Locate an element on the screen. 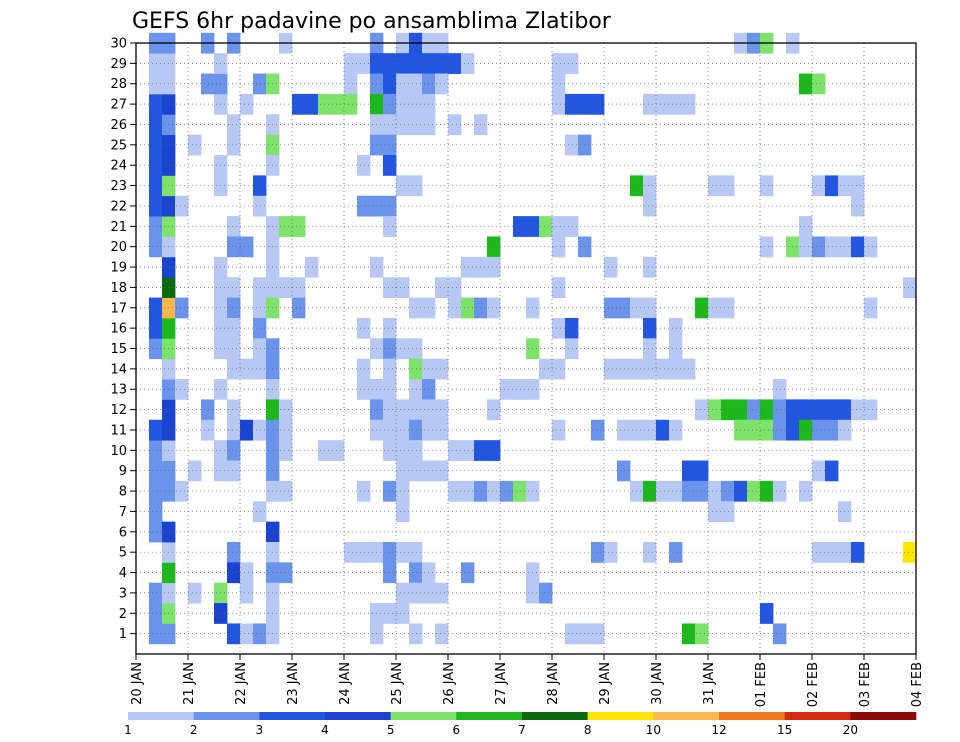 This screenshot has width=960, height=742. y-tick-label: 24 is located at coordinates (118, 166).